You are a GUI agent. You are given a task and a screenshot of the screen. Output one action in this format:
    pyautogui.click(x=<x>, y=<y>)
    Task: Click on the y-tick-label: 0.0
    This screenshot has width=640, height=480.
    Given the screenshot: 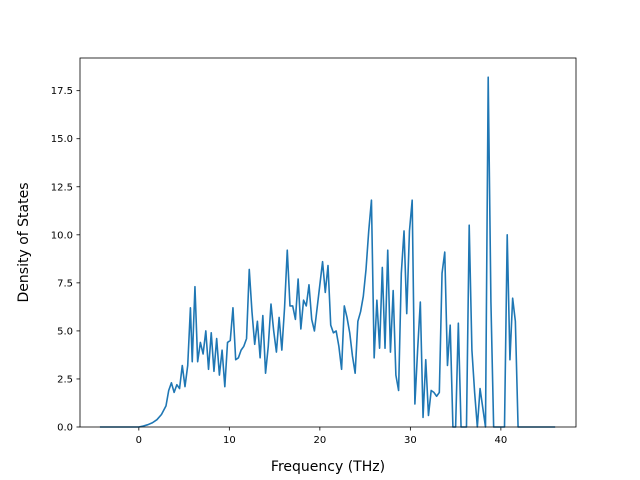 What is the action you would take?
    pyautogui.click(x=65, y=428)
    